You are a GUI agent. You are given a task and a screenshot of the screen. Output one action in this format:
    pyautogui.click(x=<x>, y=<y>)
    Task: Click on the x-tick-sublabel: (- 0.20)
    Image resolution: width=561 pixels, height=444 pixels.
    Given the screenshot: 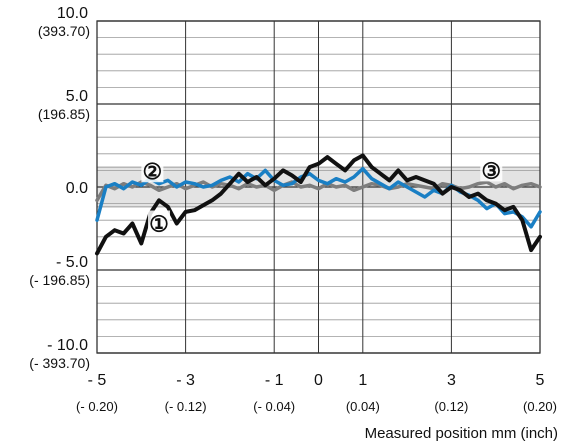 What is the action you would take?
    pyautogui.click(x=97, y=406)
    